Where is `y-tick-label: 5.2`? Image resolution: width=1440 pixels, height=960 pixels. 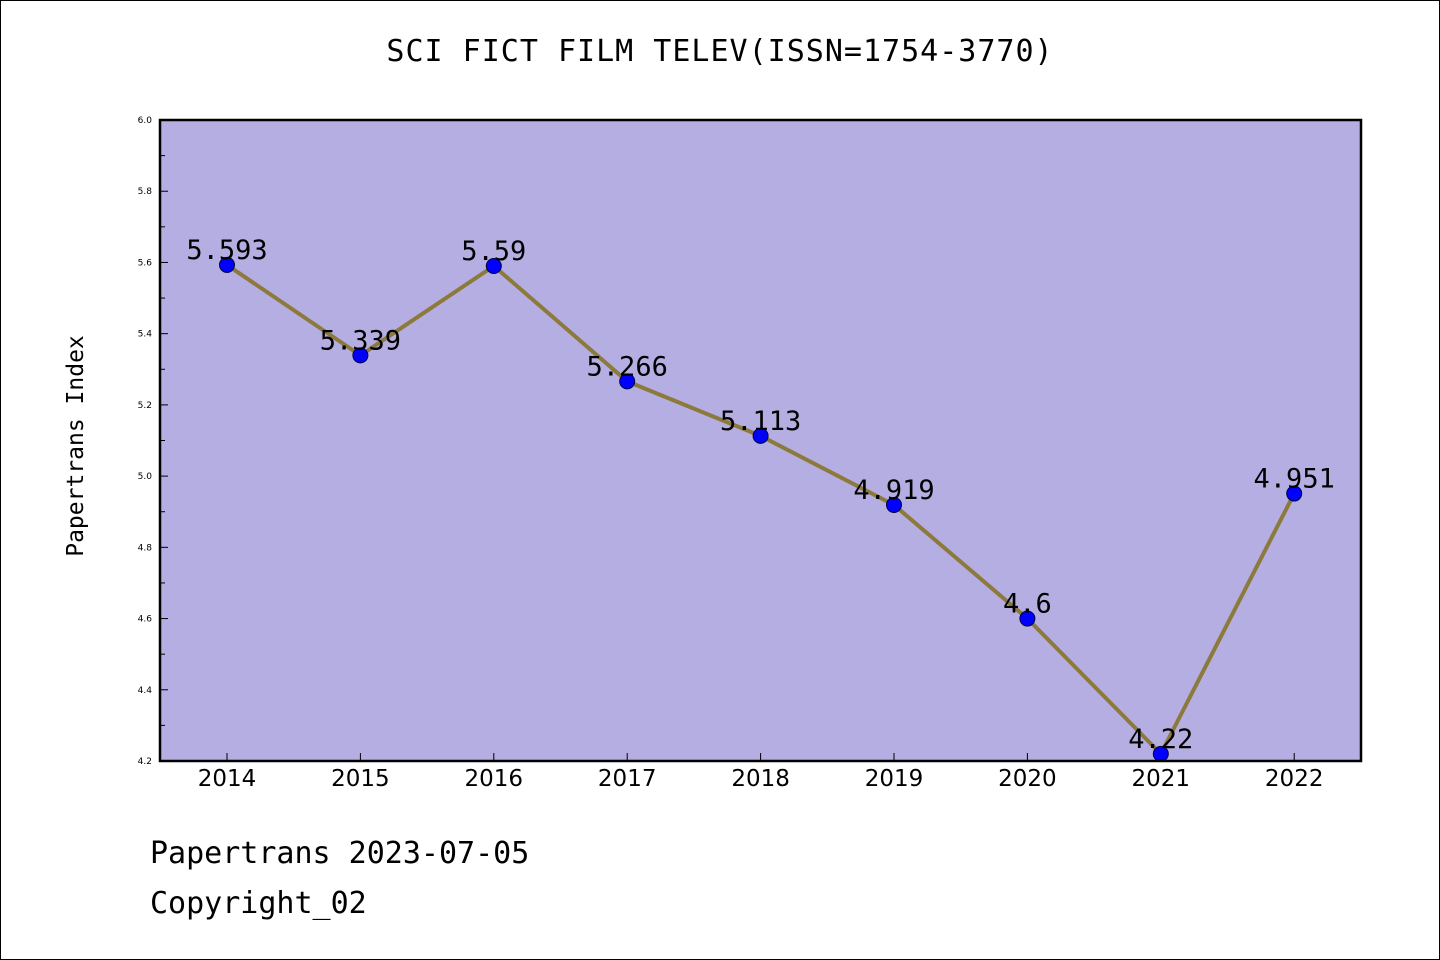 y-tick-label: 5.2 is located at coordinates (145, 406).